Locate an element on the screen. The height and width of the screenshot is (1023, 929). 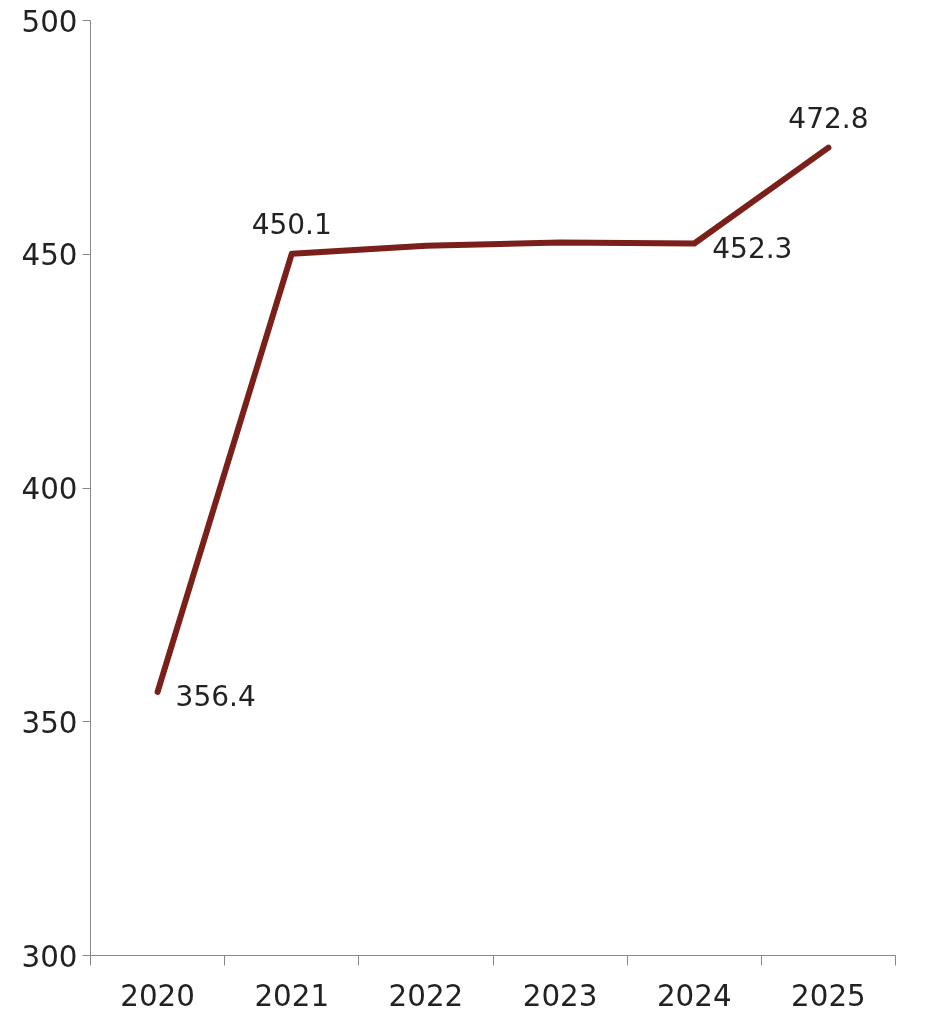
y-tick-label: 350 is located at coordinates (49, 722).